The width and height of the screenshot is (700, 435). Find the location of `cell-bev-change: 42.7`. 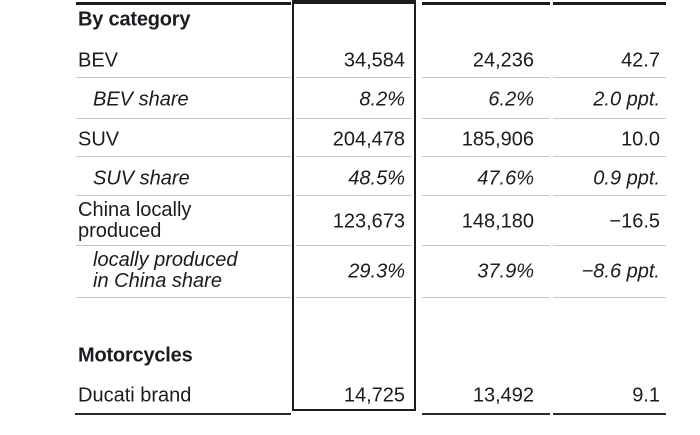

cell-bev-change: 42.7 is located at coordinates (640, 60).